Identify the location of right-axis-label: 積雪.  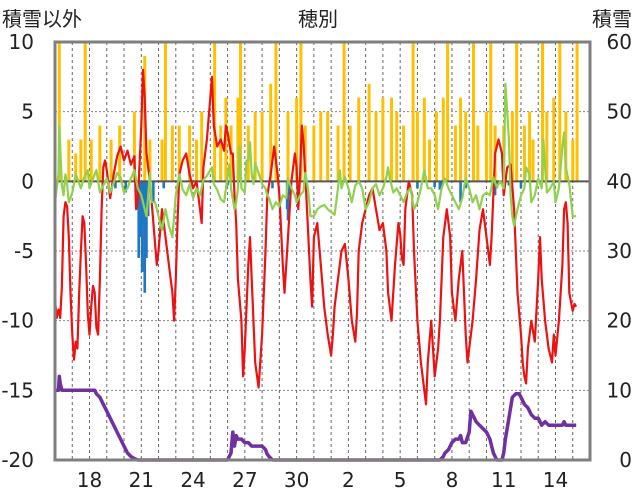
(612, 19).